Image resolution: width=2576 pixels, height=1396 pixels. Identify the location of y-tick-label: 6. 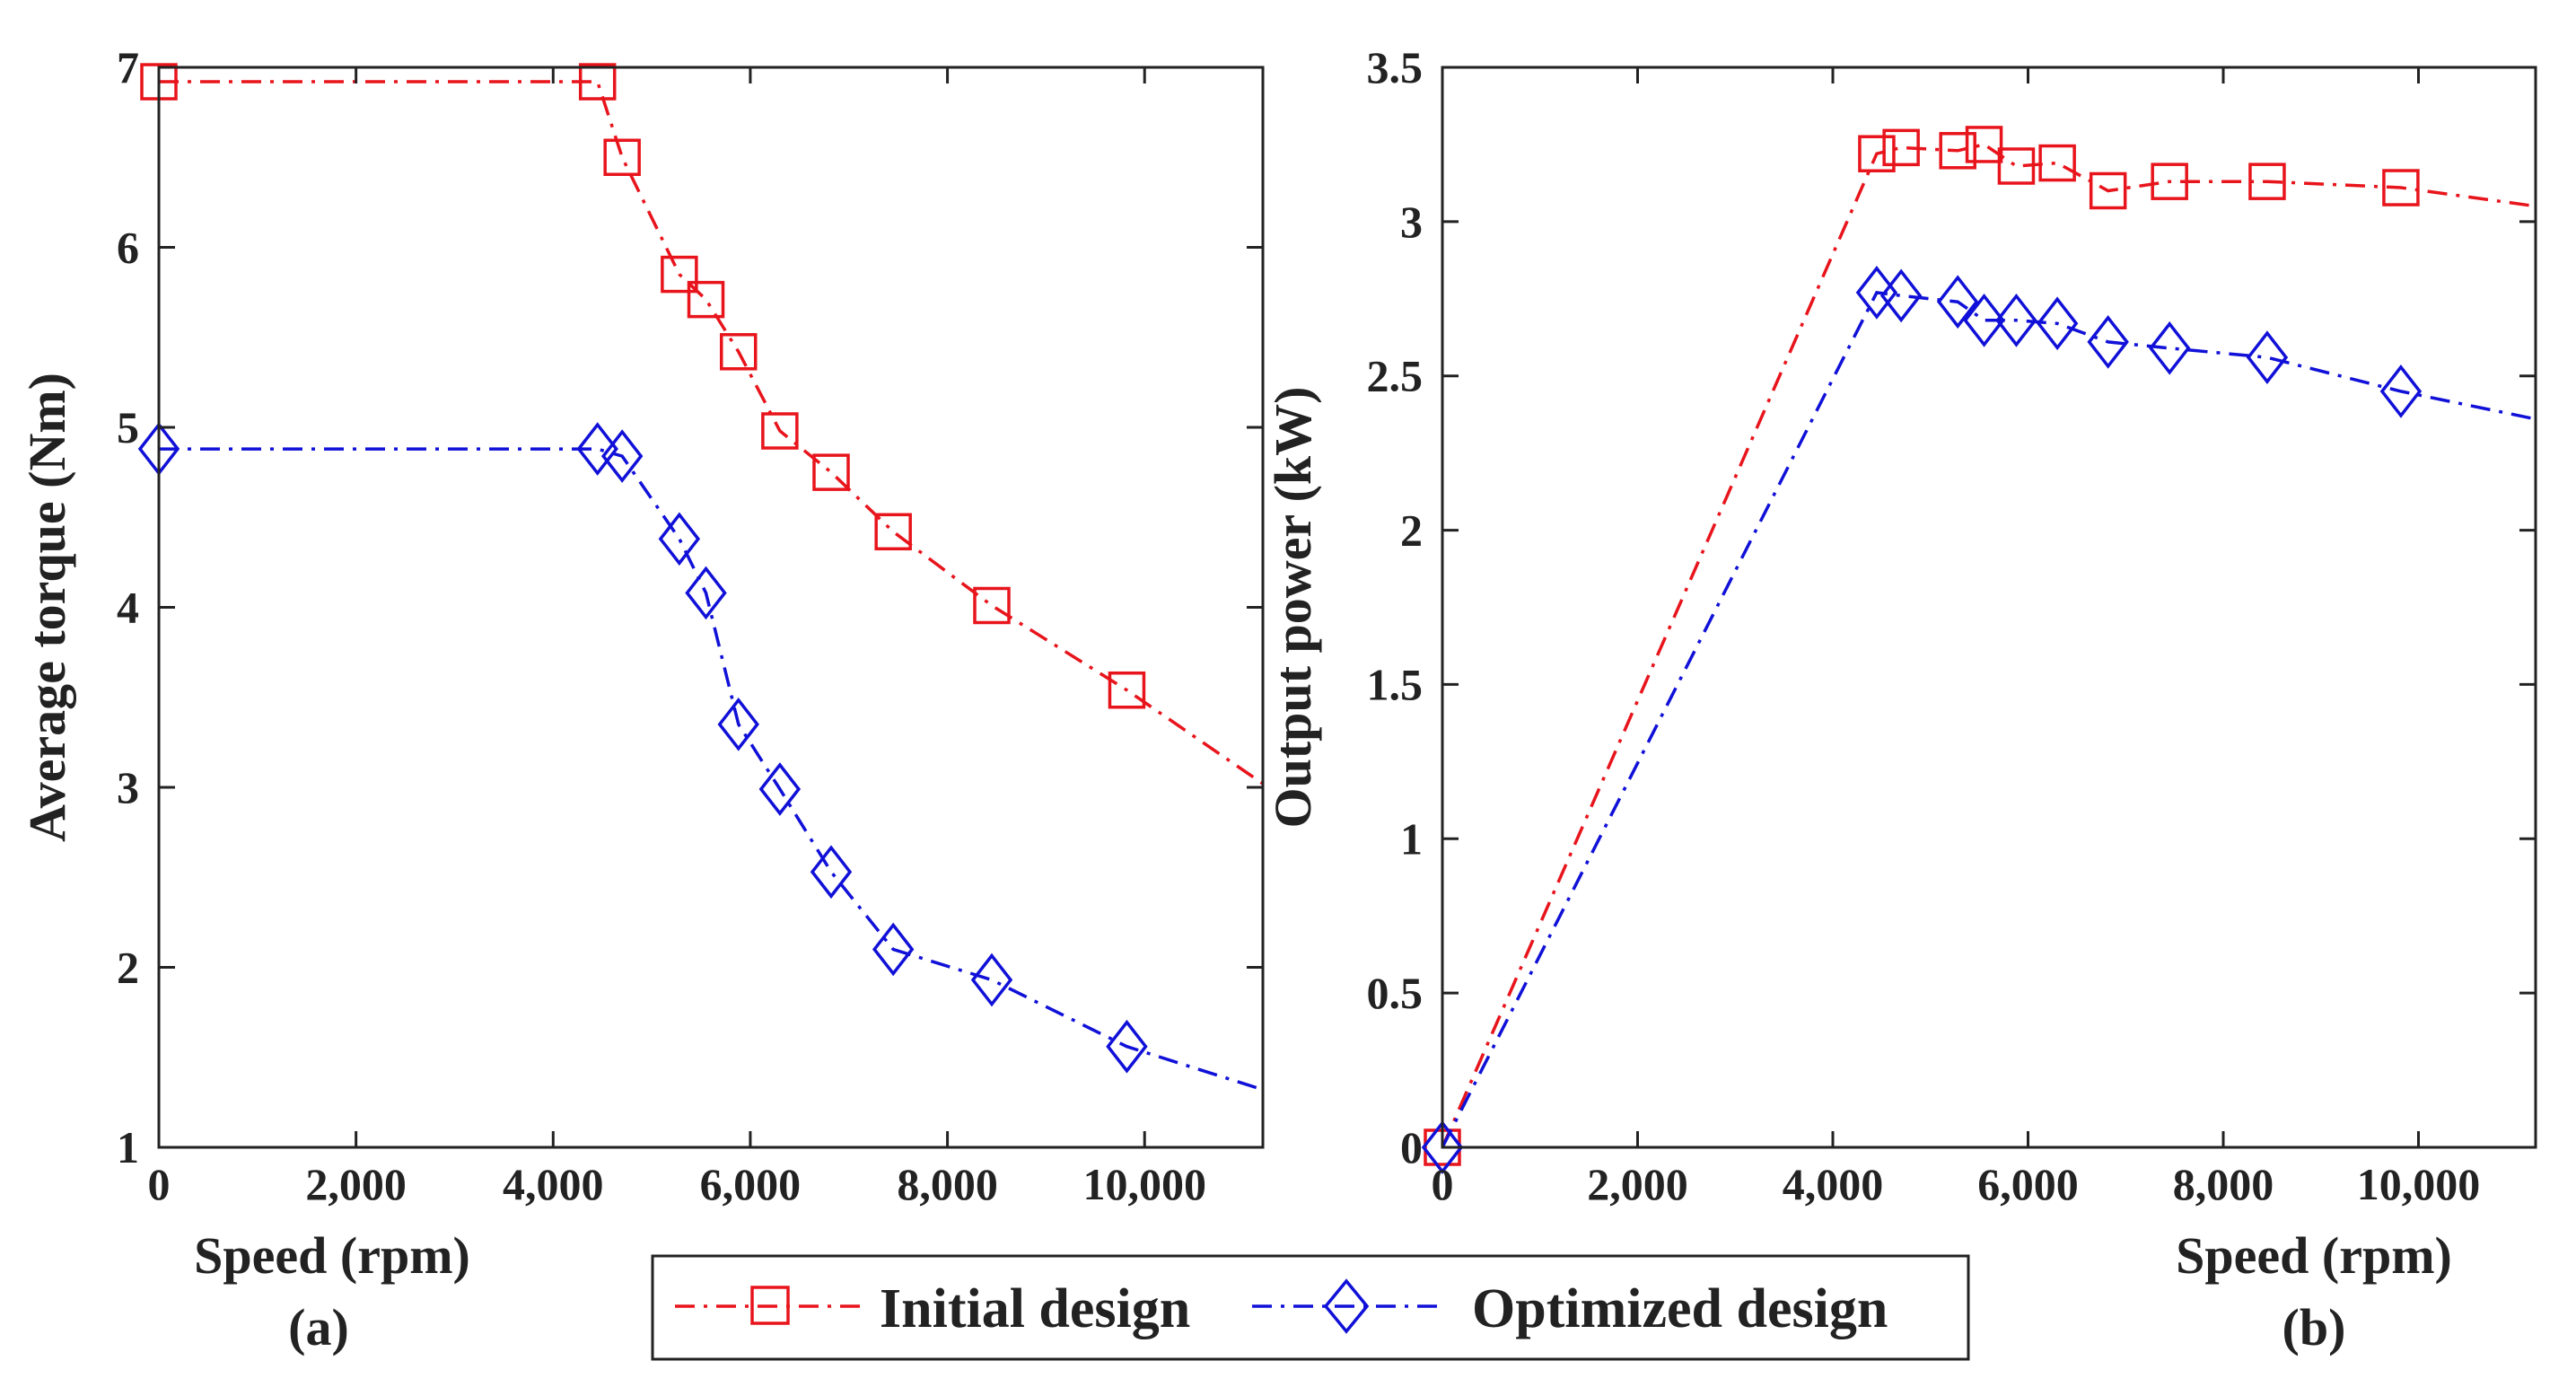
(128, 248).